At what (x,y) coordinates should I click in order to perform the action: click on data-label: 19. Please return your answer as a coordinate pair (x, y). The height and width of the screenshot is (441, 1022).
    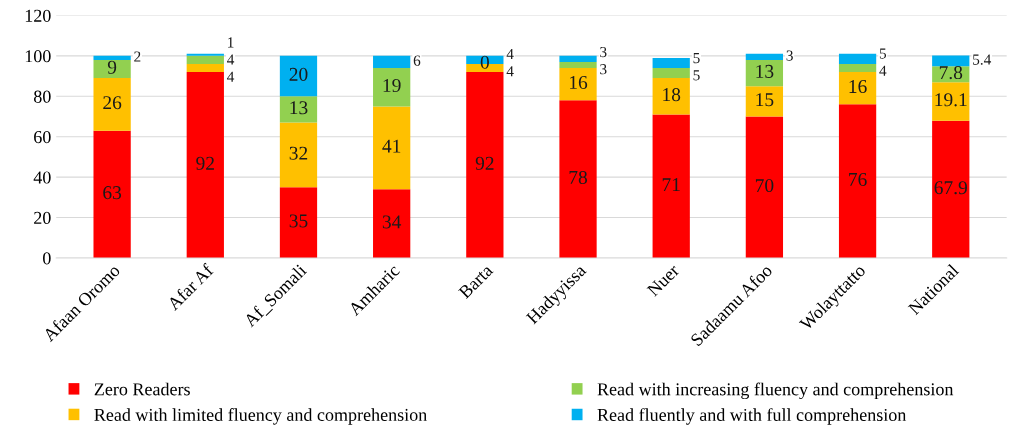
    Looking at the image, I should click on (392, 85).